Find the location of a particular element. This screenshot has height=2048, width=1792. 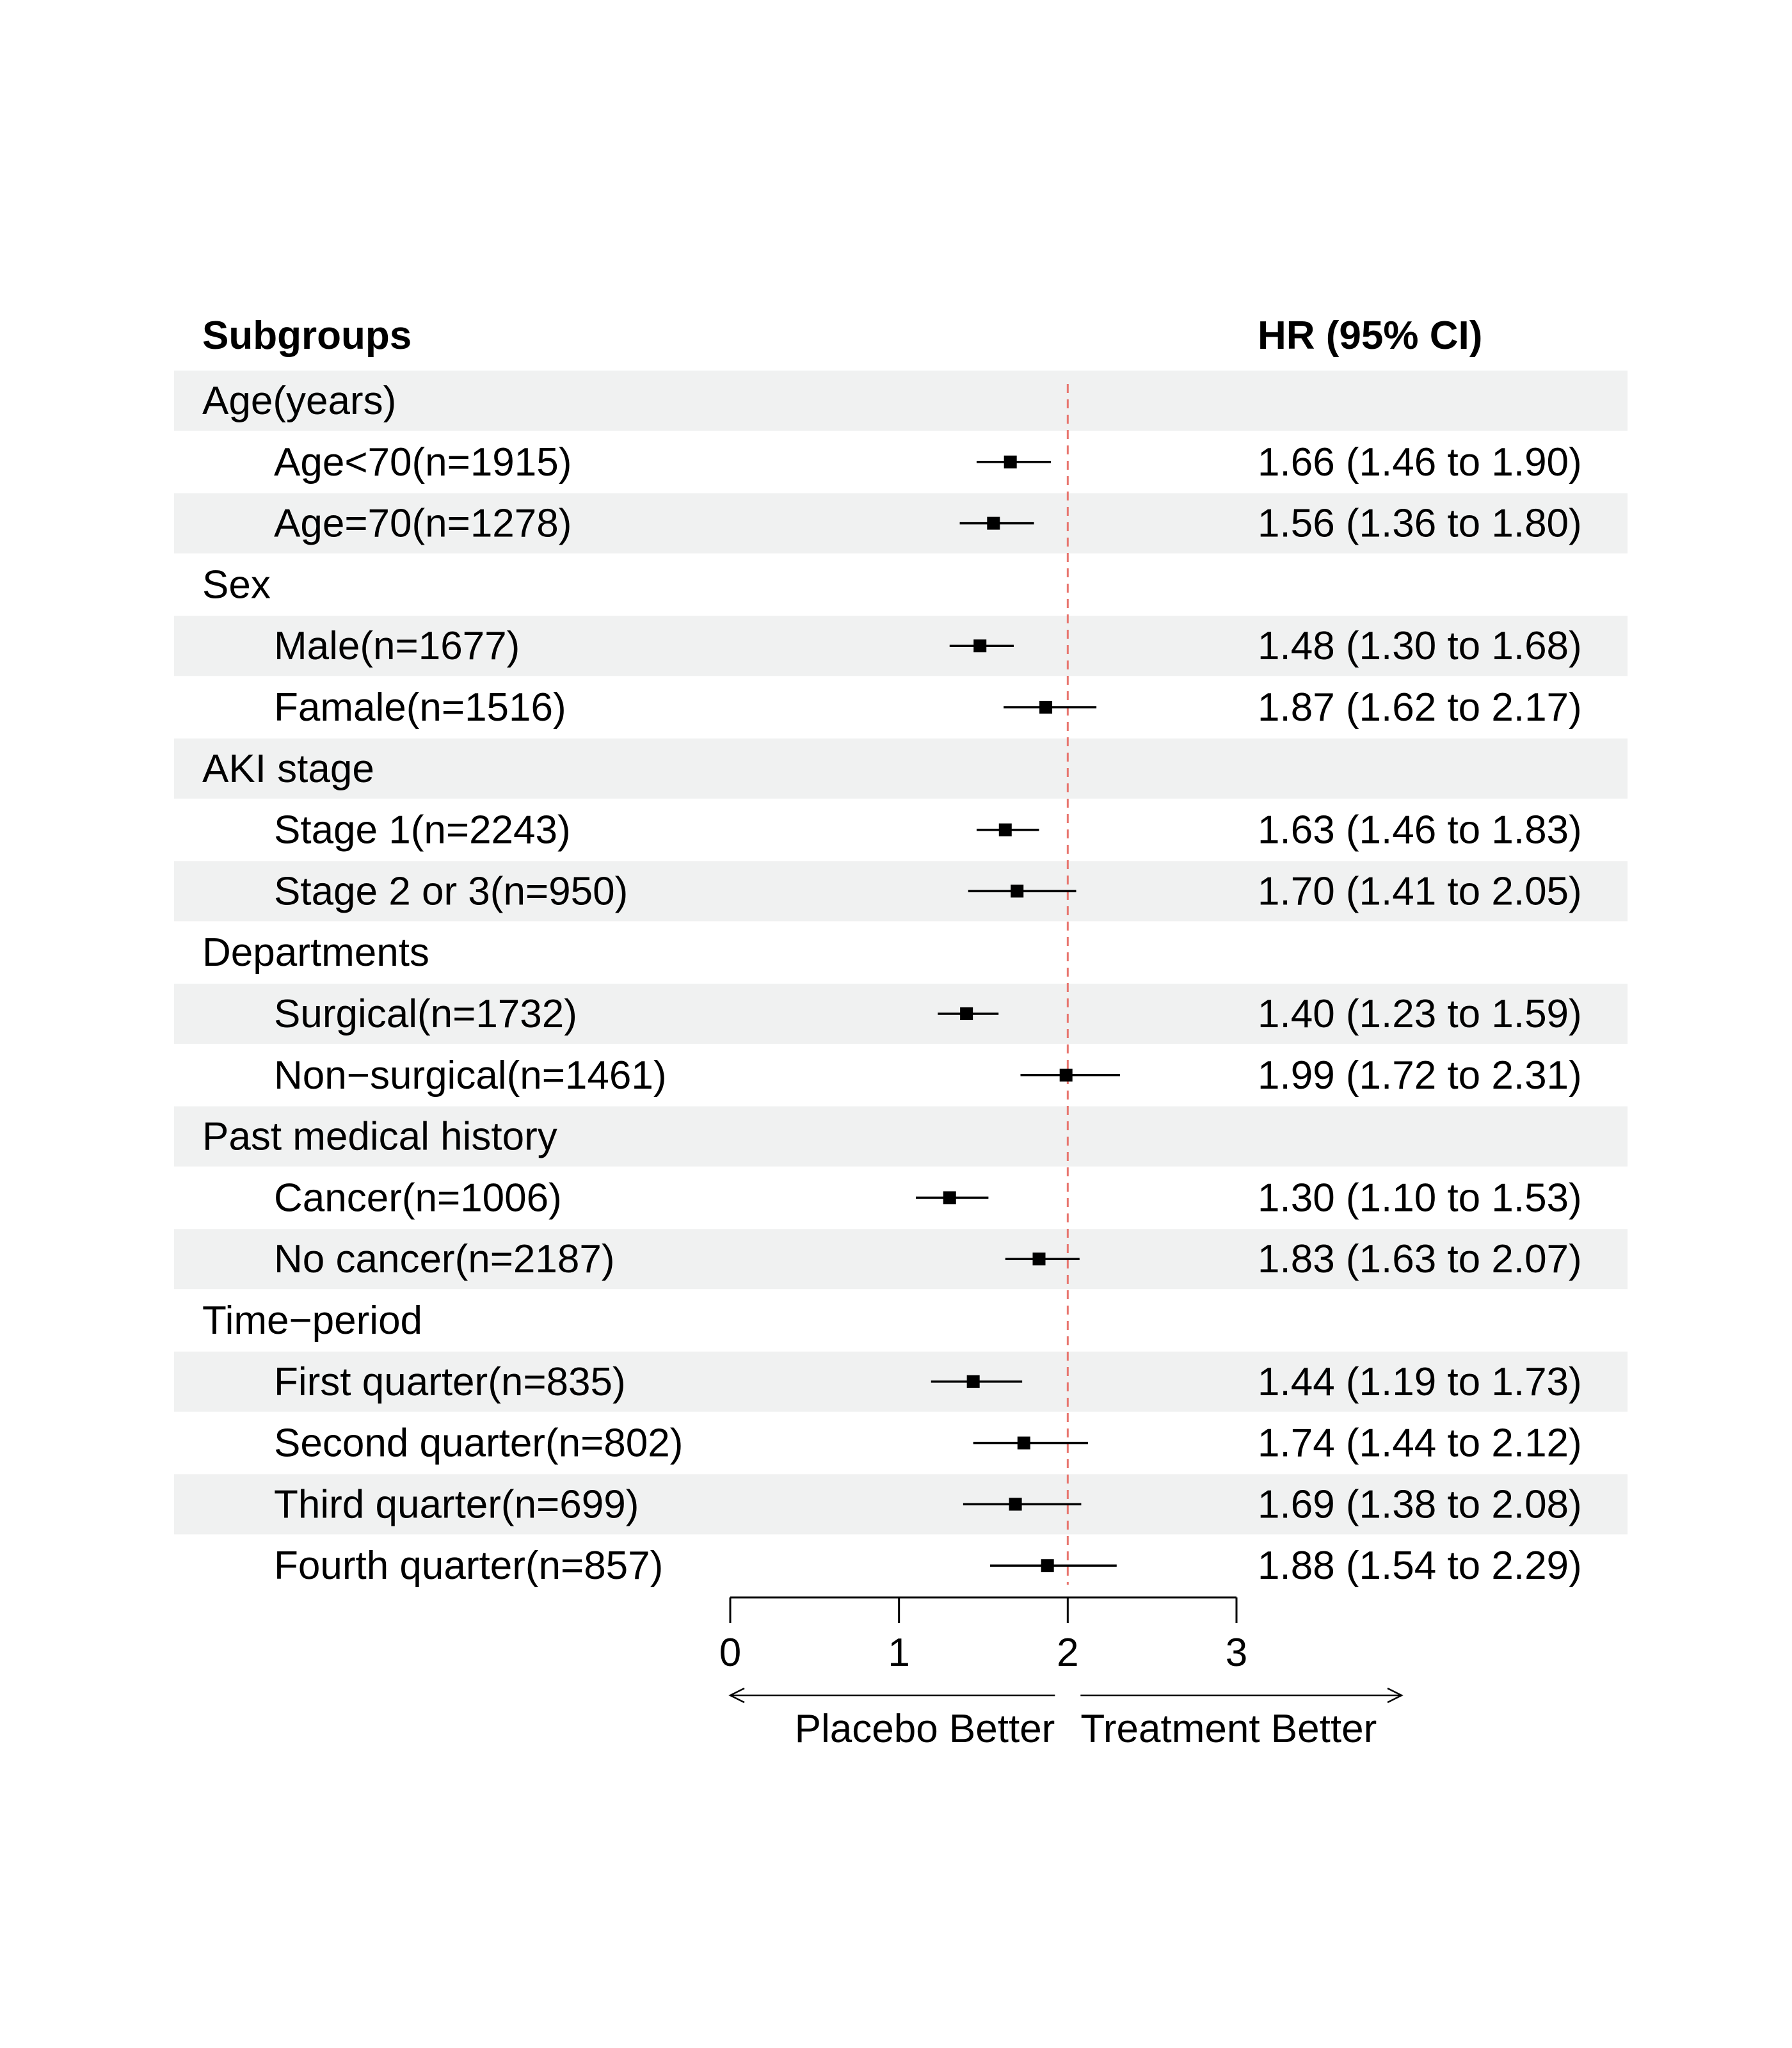

hr-ci-text: 1.99 (1.72 to 2.31) is located at coordinates (1420, 1075).